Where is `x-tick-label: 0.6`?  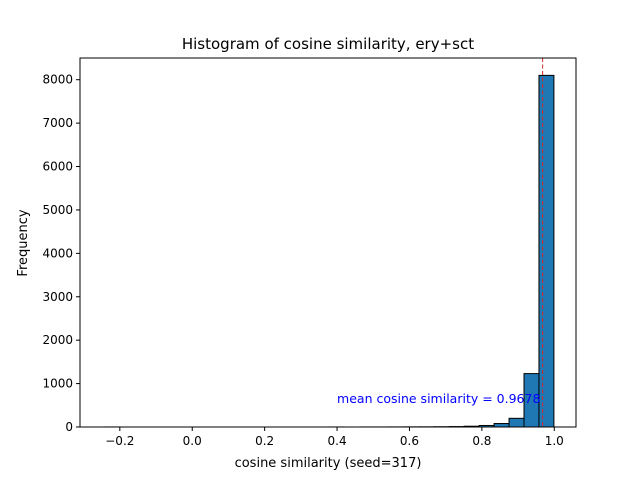 x-tick-label: 0.6 is located at coordinates (409, 441).